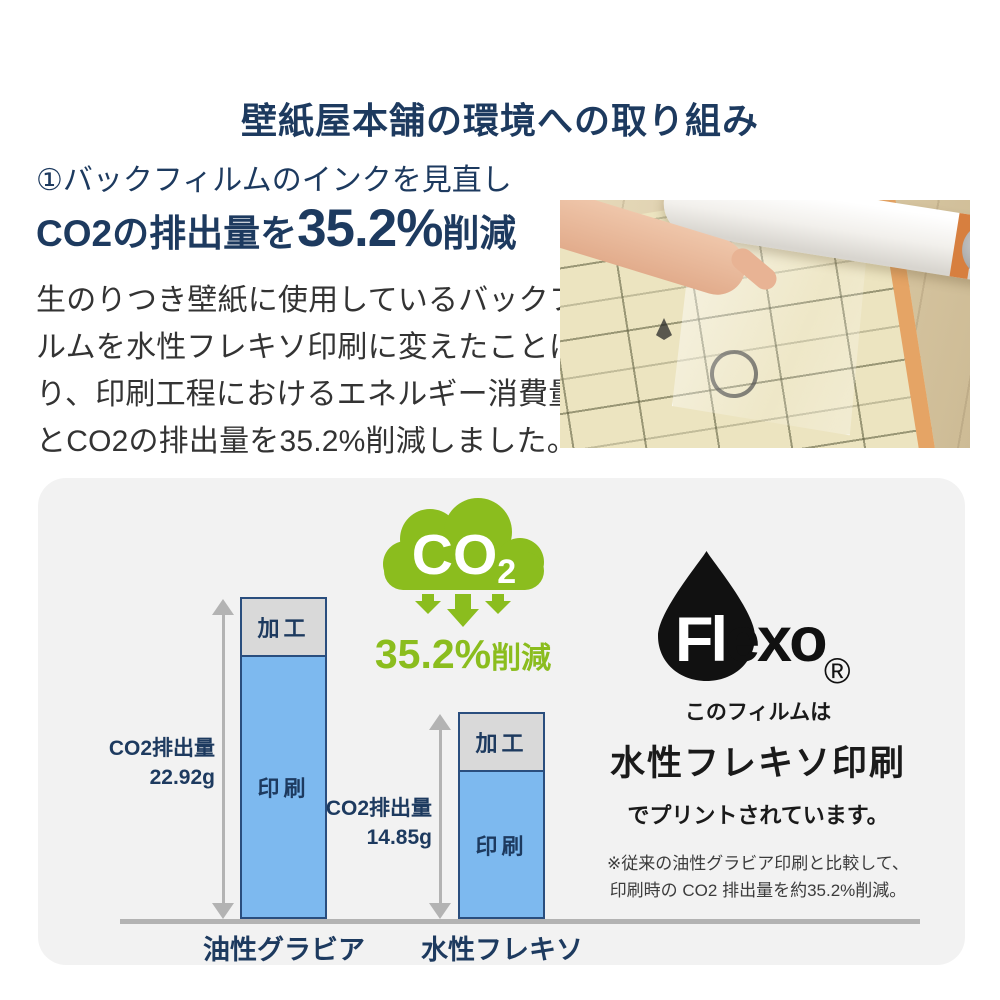 The image size is (1000, 1000). I want to click on product-photo, so click(765, 324).